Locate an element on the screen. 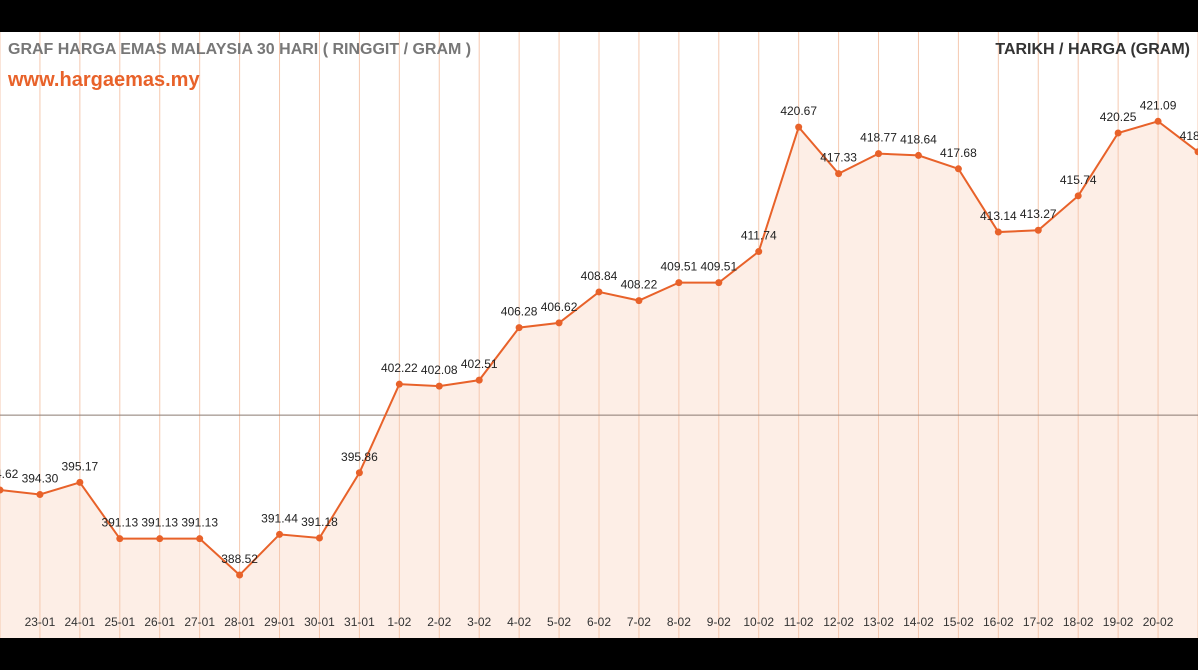  data-label: 394.62 is located at coordinates (9, 474).